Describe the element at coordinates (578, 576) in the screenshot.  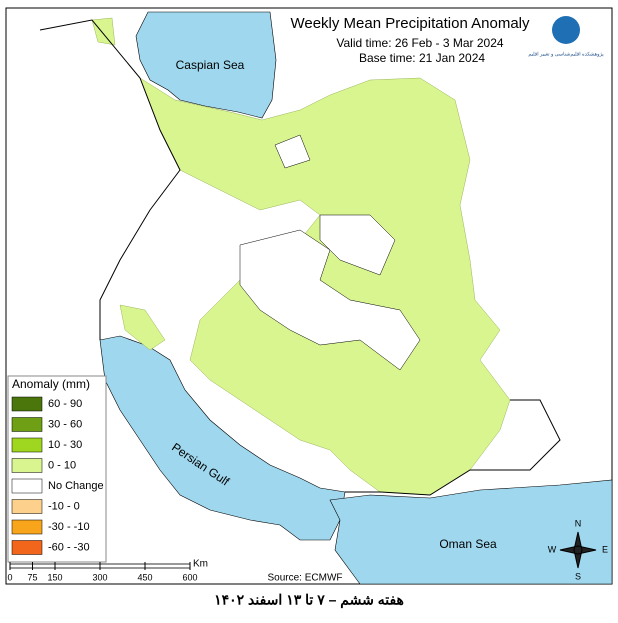
I see `compass-letter: S` at that location.